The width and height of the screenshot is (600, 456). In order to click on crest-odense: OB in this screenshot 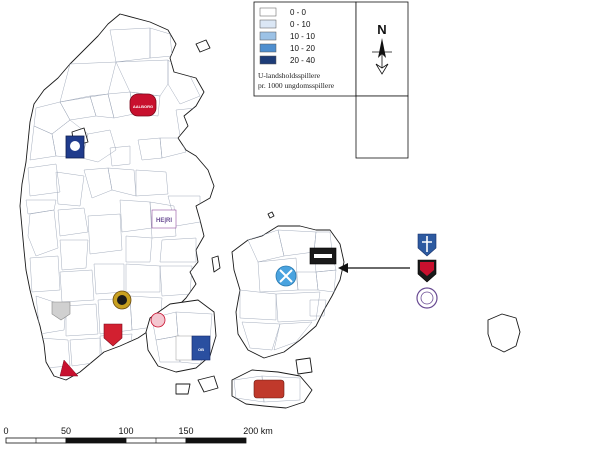, I will do `click(193, 348)`.